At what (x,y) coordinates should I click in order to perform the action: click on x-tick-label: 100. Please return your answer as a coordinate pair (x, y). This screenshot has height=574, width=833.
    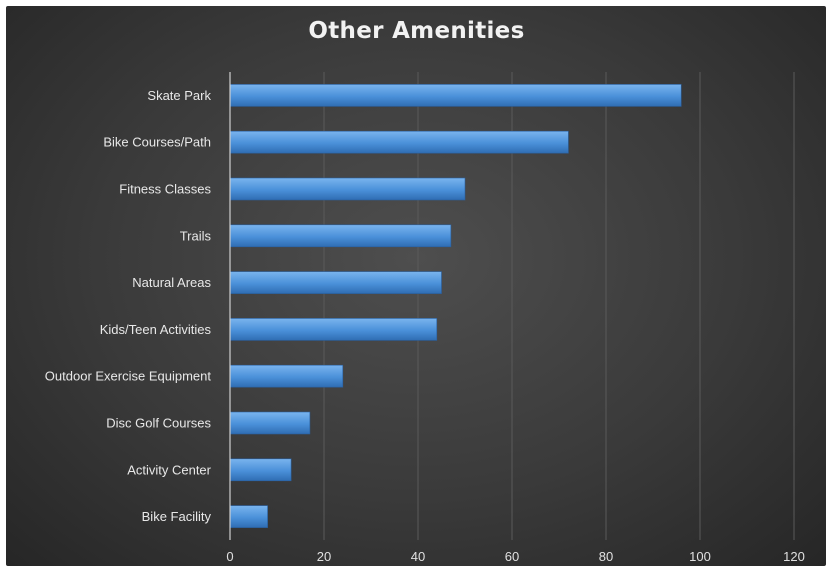
    Looking at the image, I should click on (700, 556).